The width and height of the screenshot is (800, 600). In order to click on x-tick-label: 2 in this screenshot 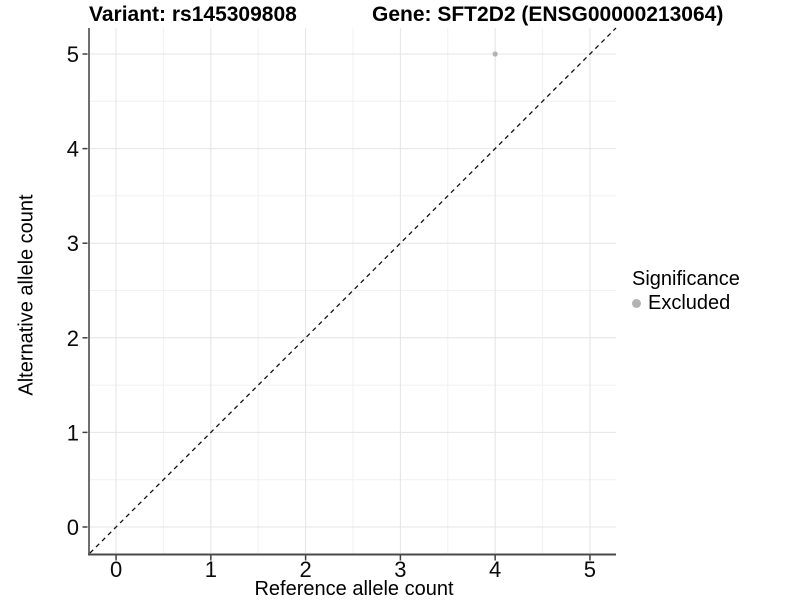, I will do `click(305, 569)`.